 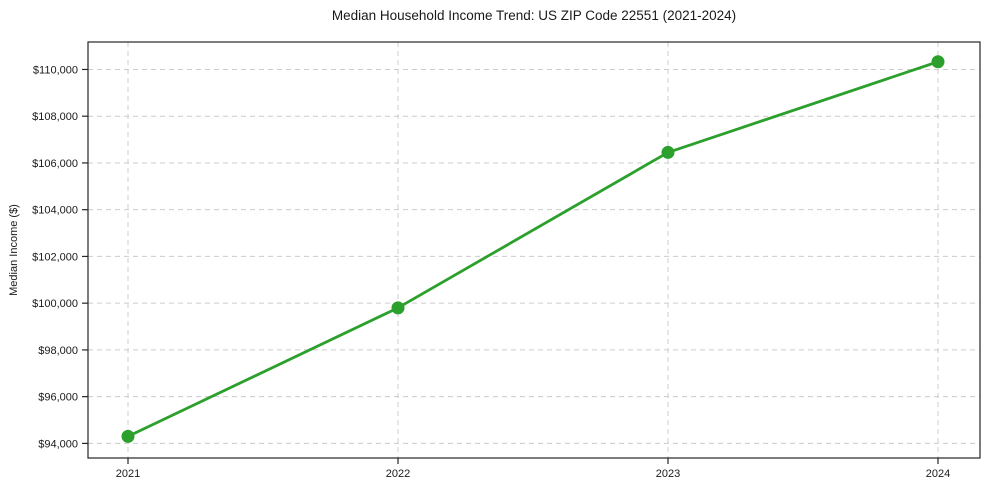 What do you see at coordinates (55, 164) in the screenshot?
I see `y-tick-label: $106,000` at bounding box center [55, 164].